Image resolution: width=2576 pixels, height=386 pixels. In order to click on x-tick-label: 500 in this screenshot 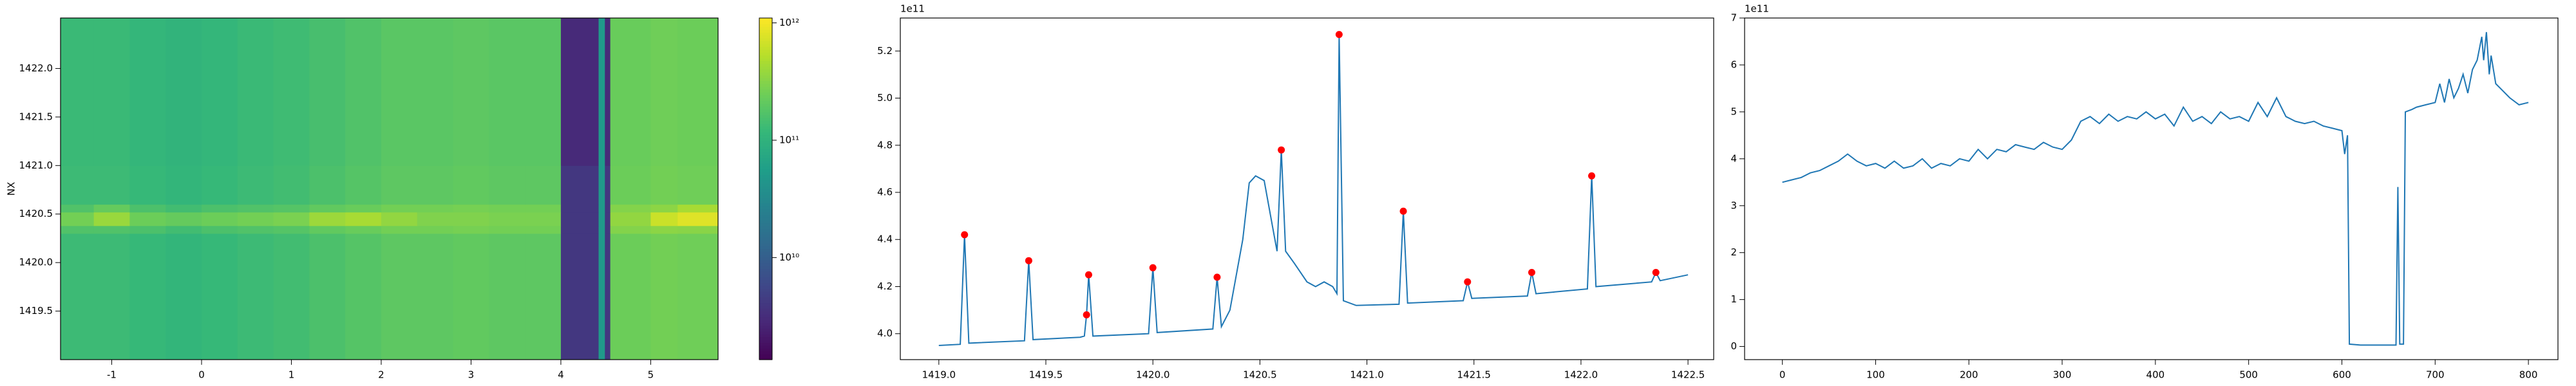, I will do `click(2248, 375)`.